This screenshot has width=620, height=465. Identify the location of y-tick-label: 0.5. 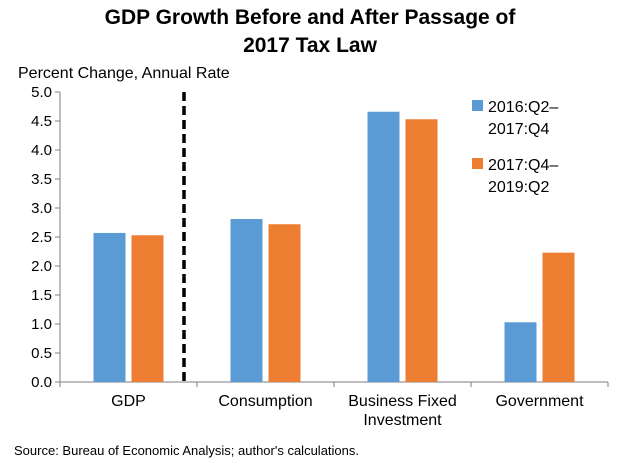
(41, 353).